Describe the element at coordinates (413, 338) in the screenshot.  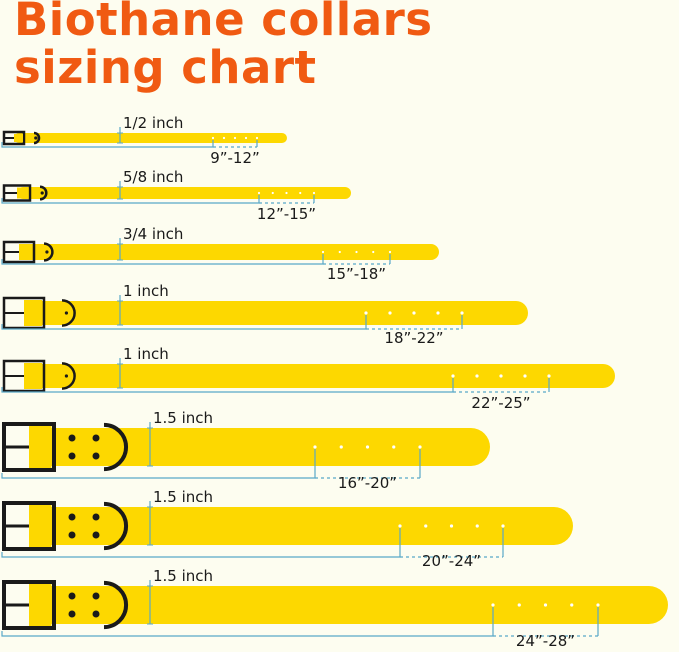
I see `size-range-label: 18”-22”` at that location.